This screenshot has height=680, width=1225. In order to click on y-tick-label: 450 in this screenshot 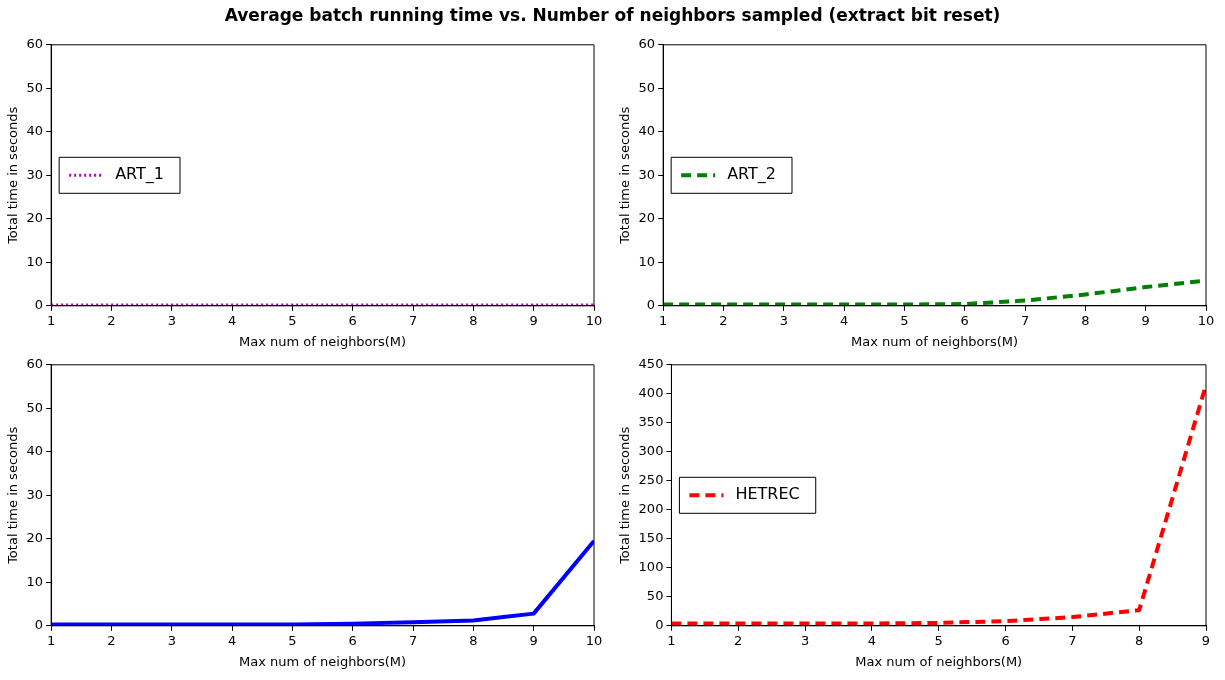, I will do `click(651, 364)`.